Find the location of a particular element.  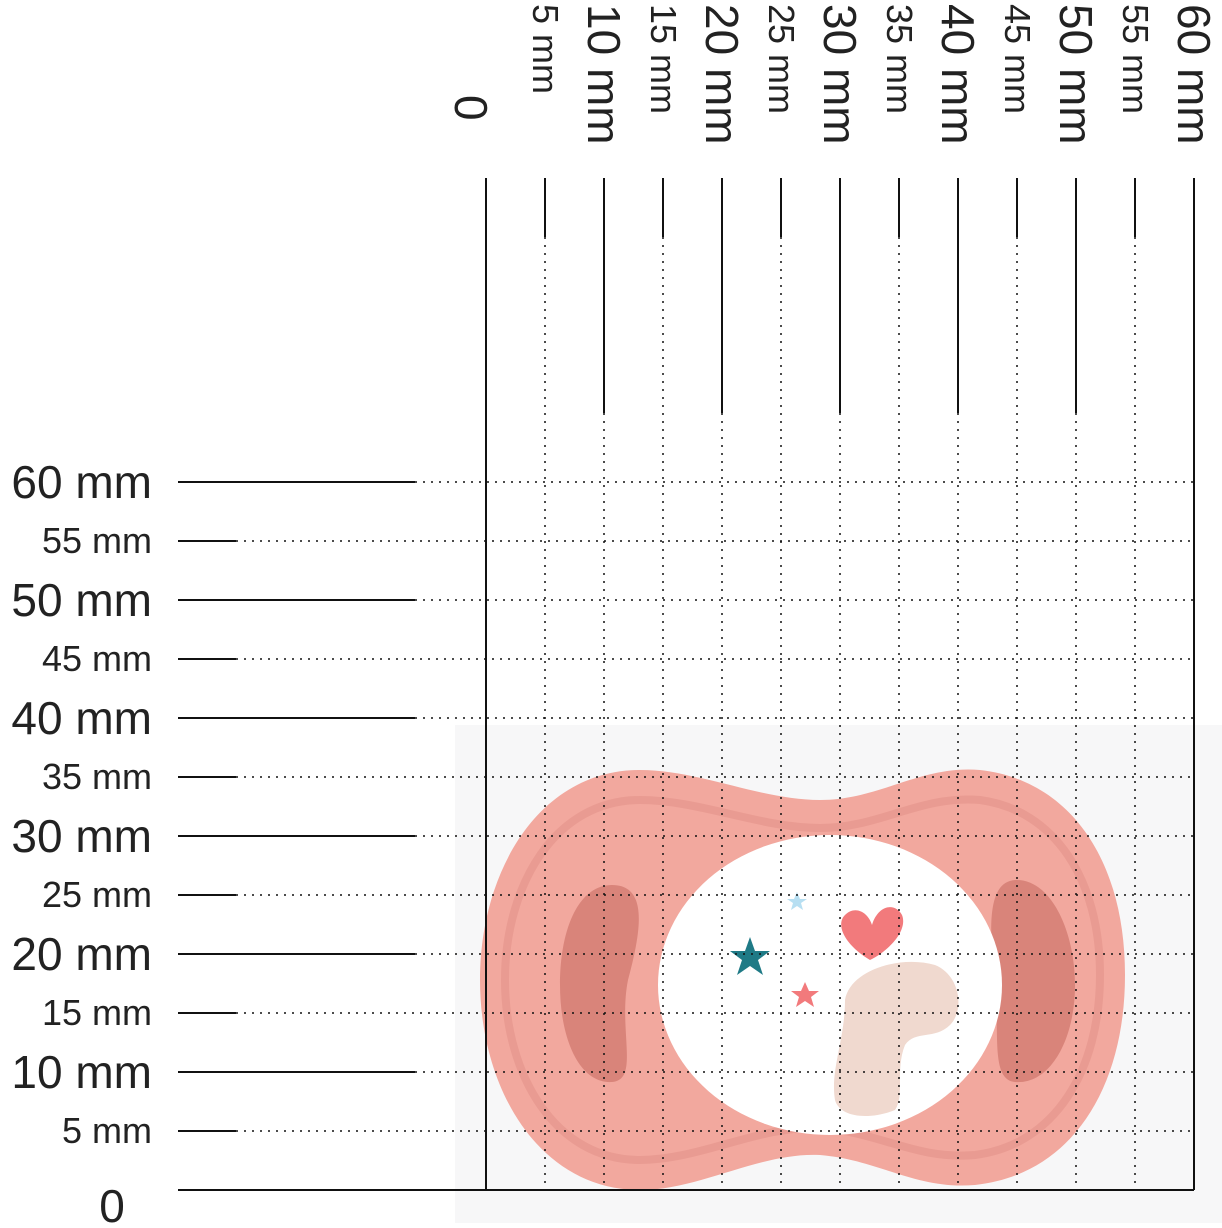

origin-label-bottom: 0 is located at coordinates (112, 1201).